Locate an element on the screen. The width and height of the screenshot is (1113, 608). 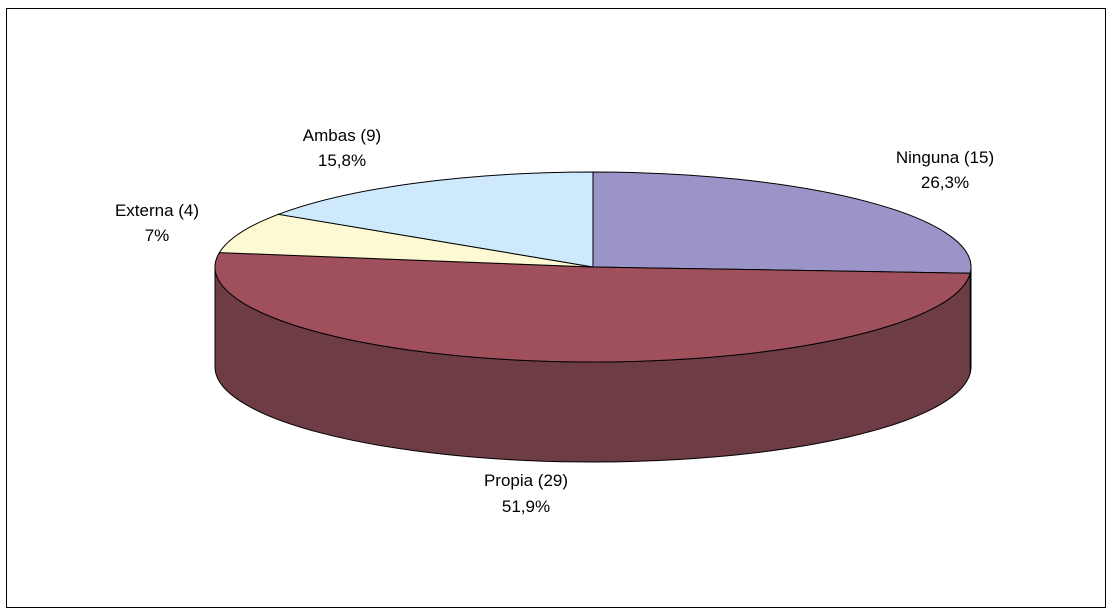
slice-pct-externa: 7% is located at coordinates (157, 235).